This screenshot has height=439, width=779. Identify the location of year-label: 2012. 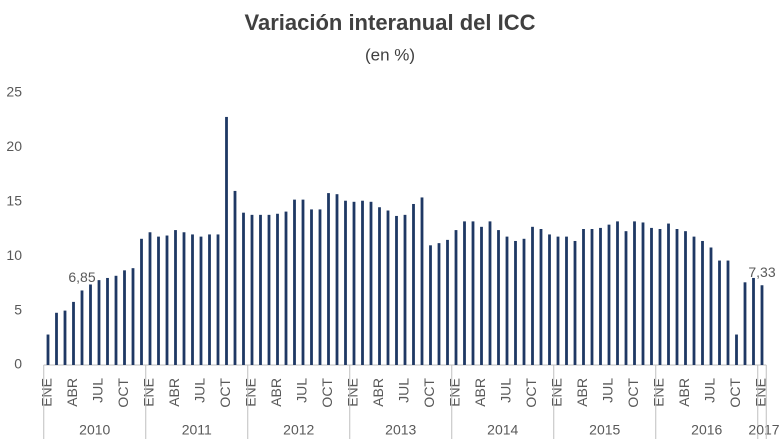
(298, 430).